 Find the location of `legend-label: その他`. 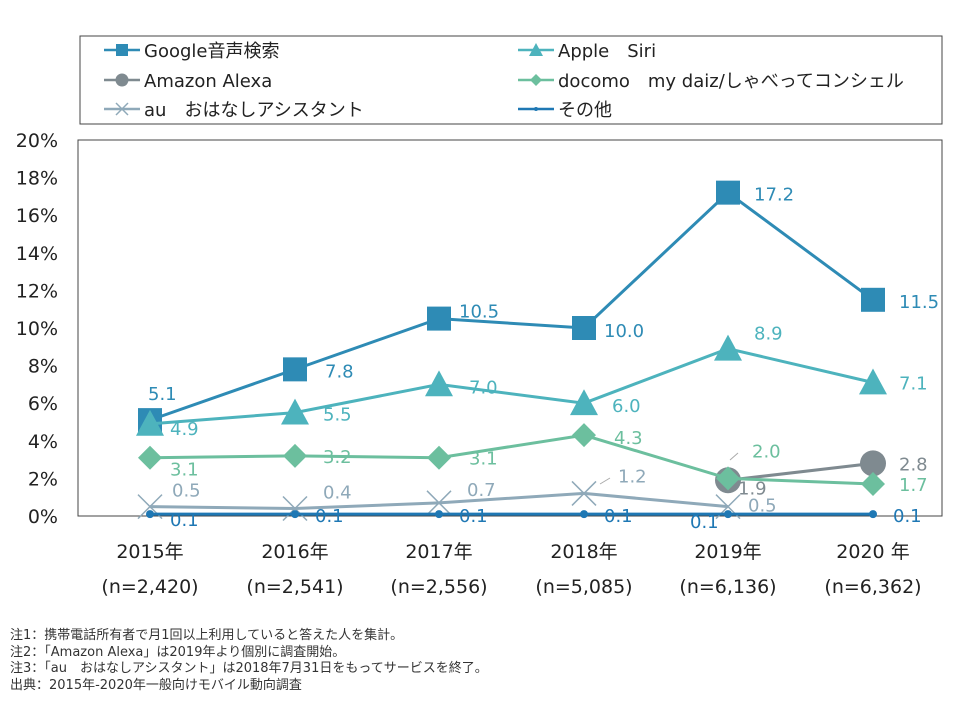

legend-label: その他 is located at coordinates (585, 110).